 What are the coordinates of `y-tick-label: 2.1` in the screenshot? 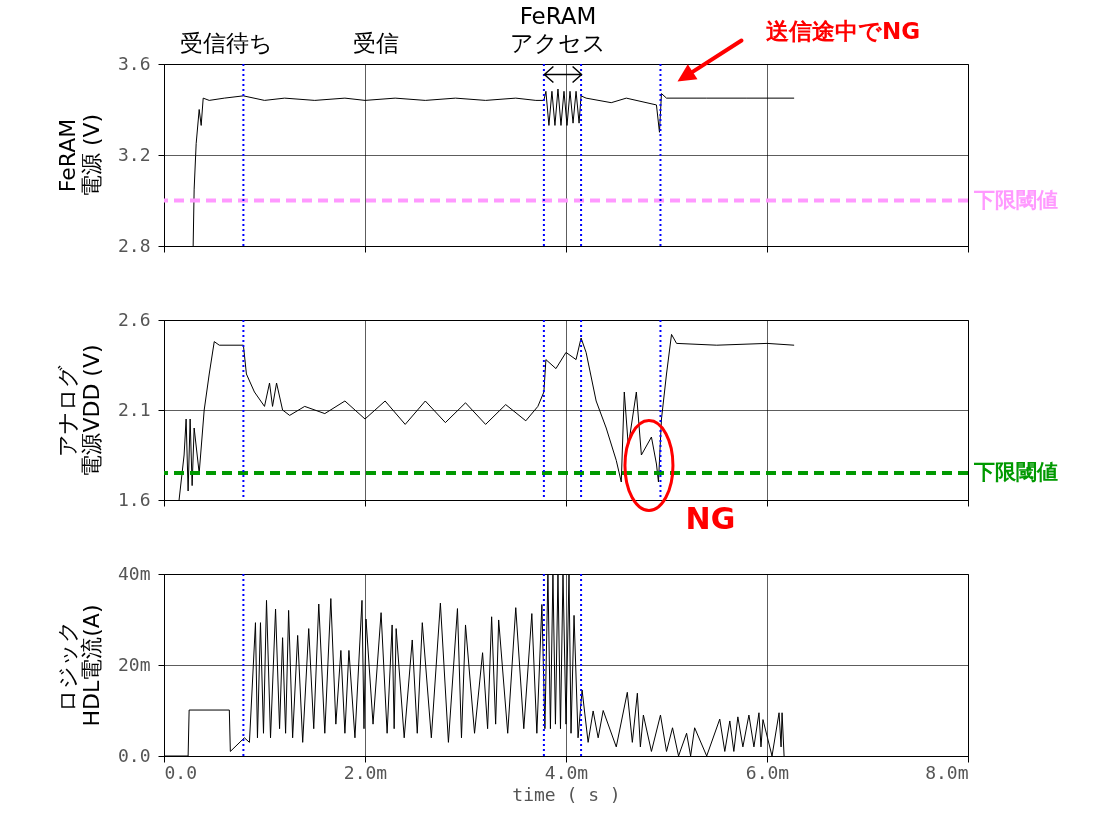 It's located at (134, 409).